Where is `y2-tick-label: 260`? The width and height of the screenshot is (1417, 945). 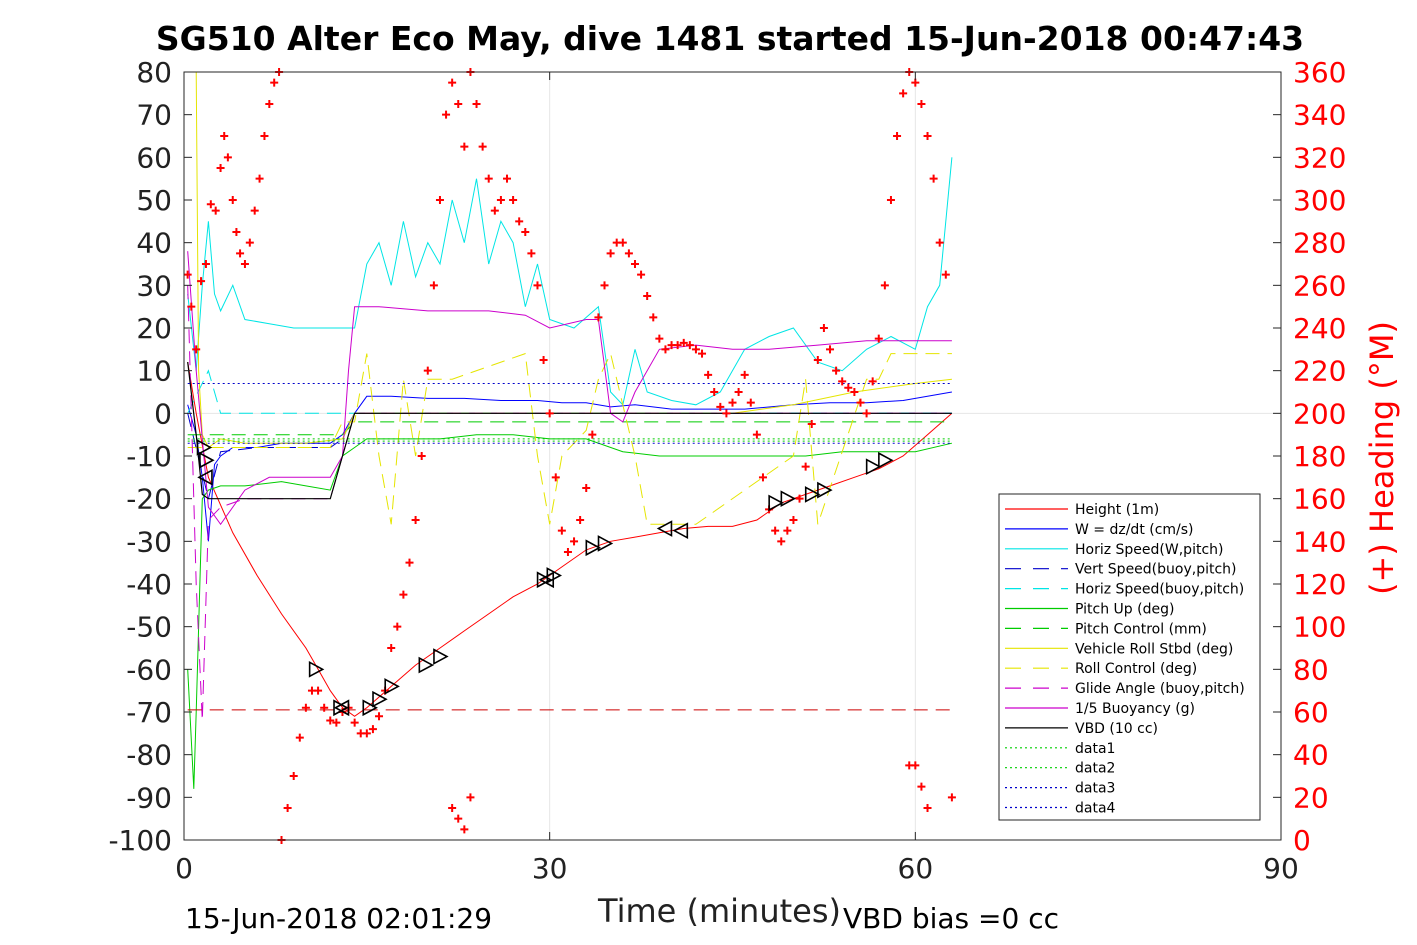
y2-tick-label: 260 is located at coordinates (1319, 285).